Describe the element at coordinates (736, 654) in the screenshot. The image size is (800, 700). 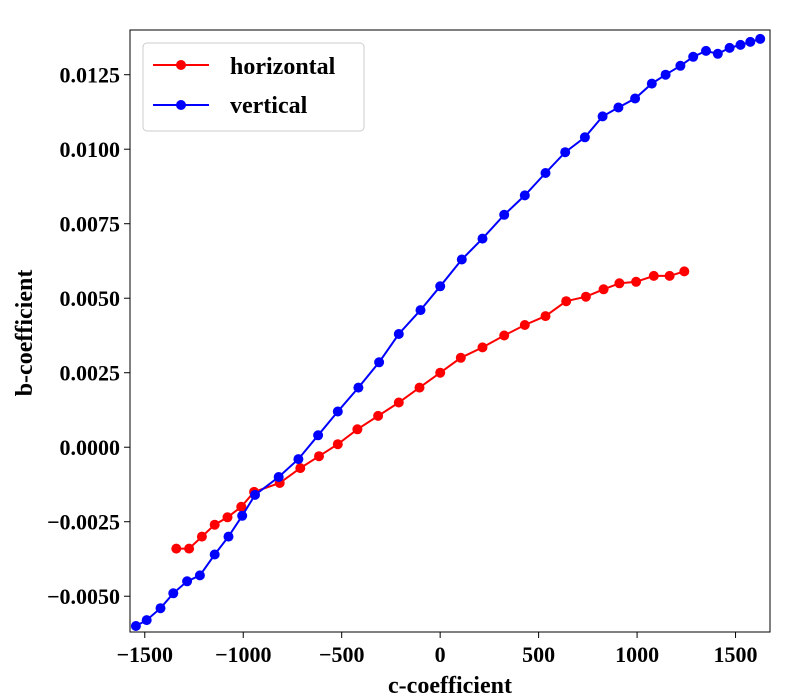
I see `x-tick-label: 1500` at that location.